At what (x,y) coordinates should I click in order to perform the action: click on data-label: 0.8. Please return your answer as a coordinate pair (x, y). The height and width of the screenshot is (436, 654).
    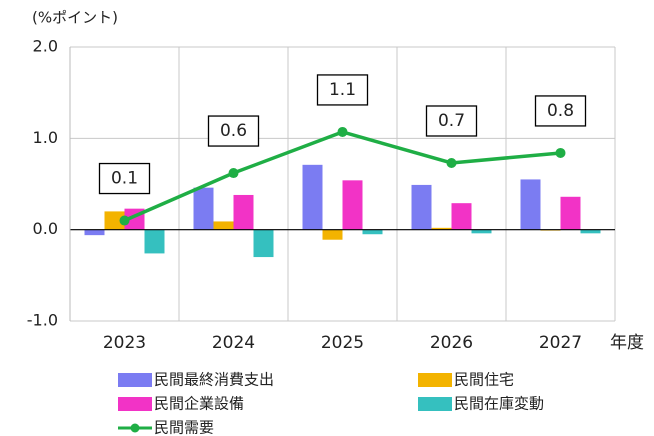
    Looking at the image, I should click on (560, 111).